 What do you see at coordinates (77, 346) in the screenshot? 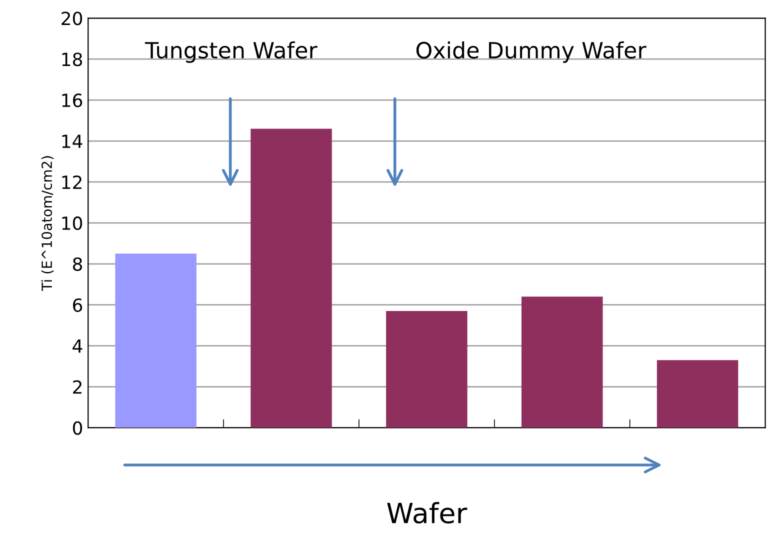
I see `y-tick-label: 4` at bounding box center [77, 346].